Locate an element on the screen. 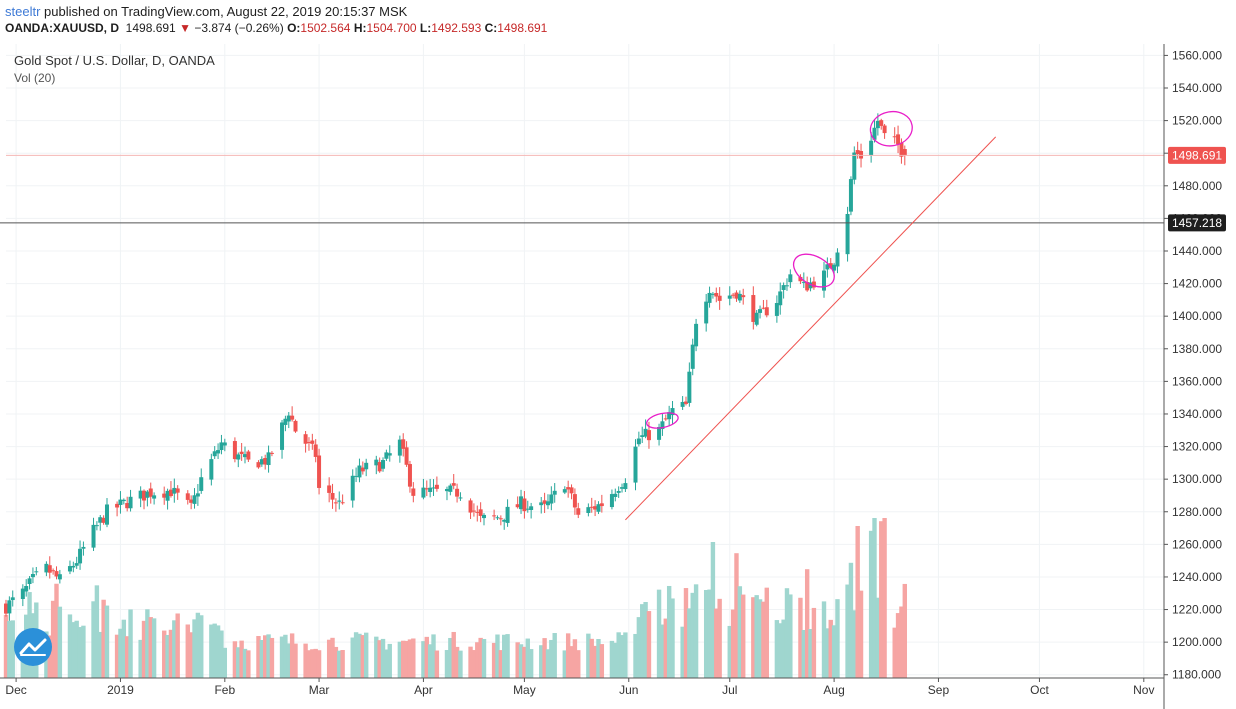 Image resolution: width=1236 pixels, height=709 pixels. horizontal-line-price-label: 1457.218 is located at coordinates (1197, 223).